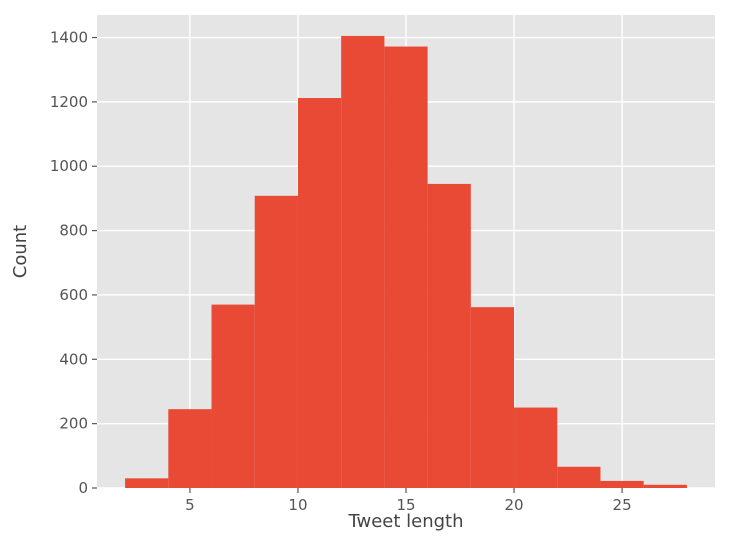  Describe the element at coordinates (513, 505) in the screenshot. I see `x-tick-label: 20` at that location.